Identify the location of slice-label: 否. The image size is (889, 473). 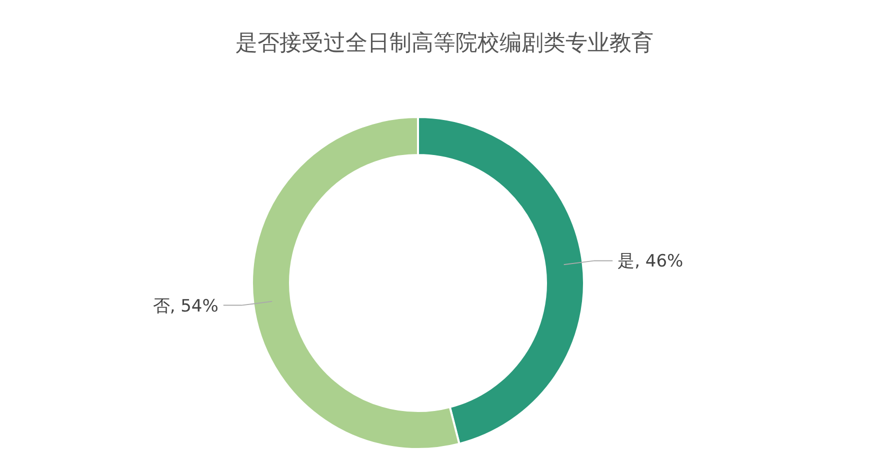
(161, 306).